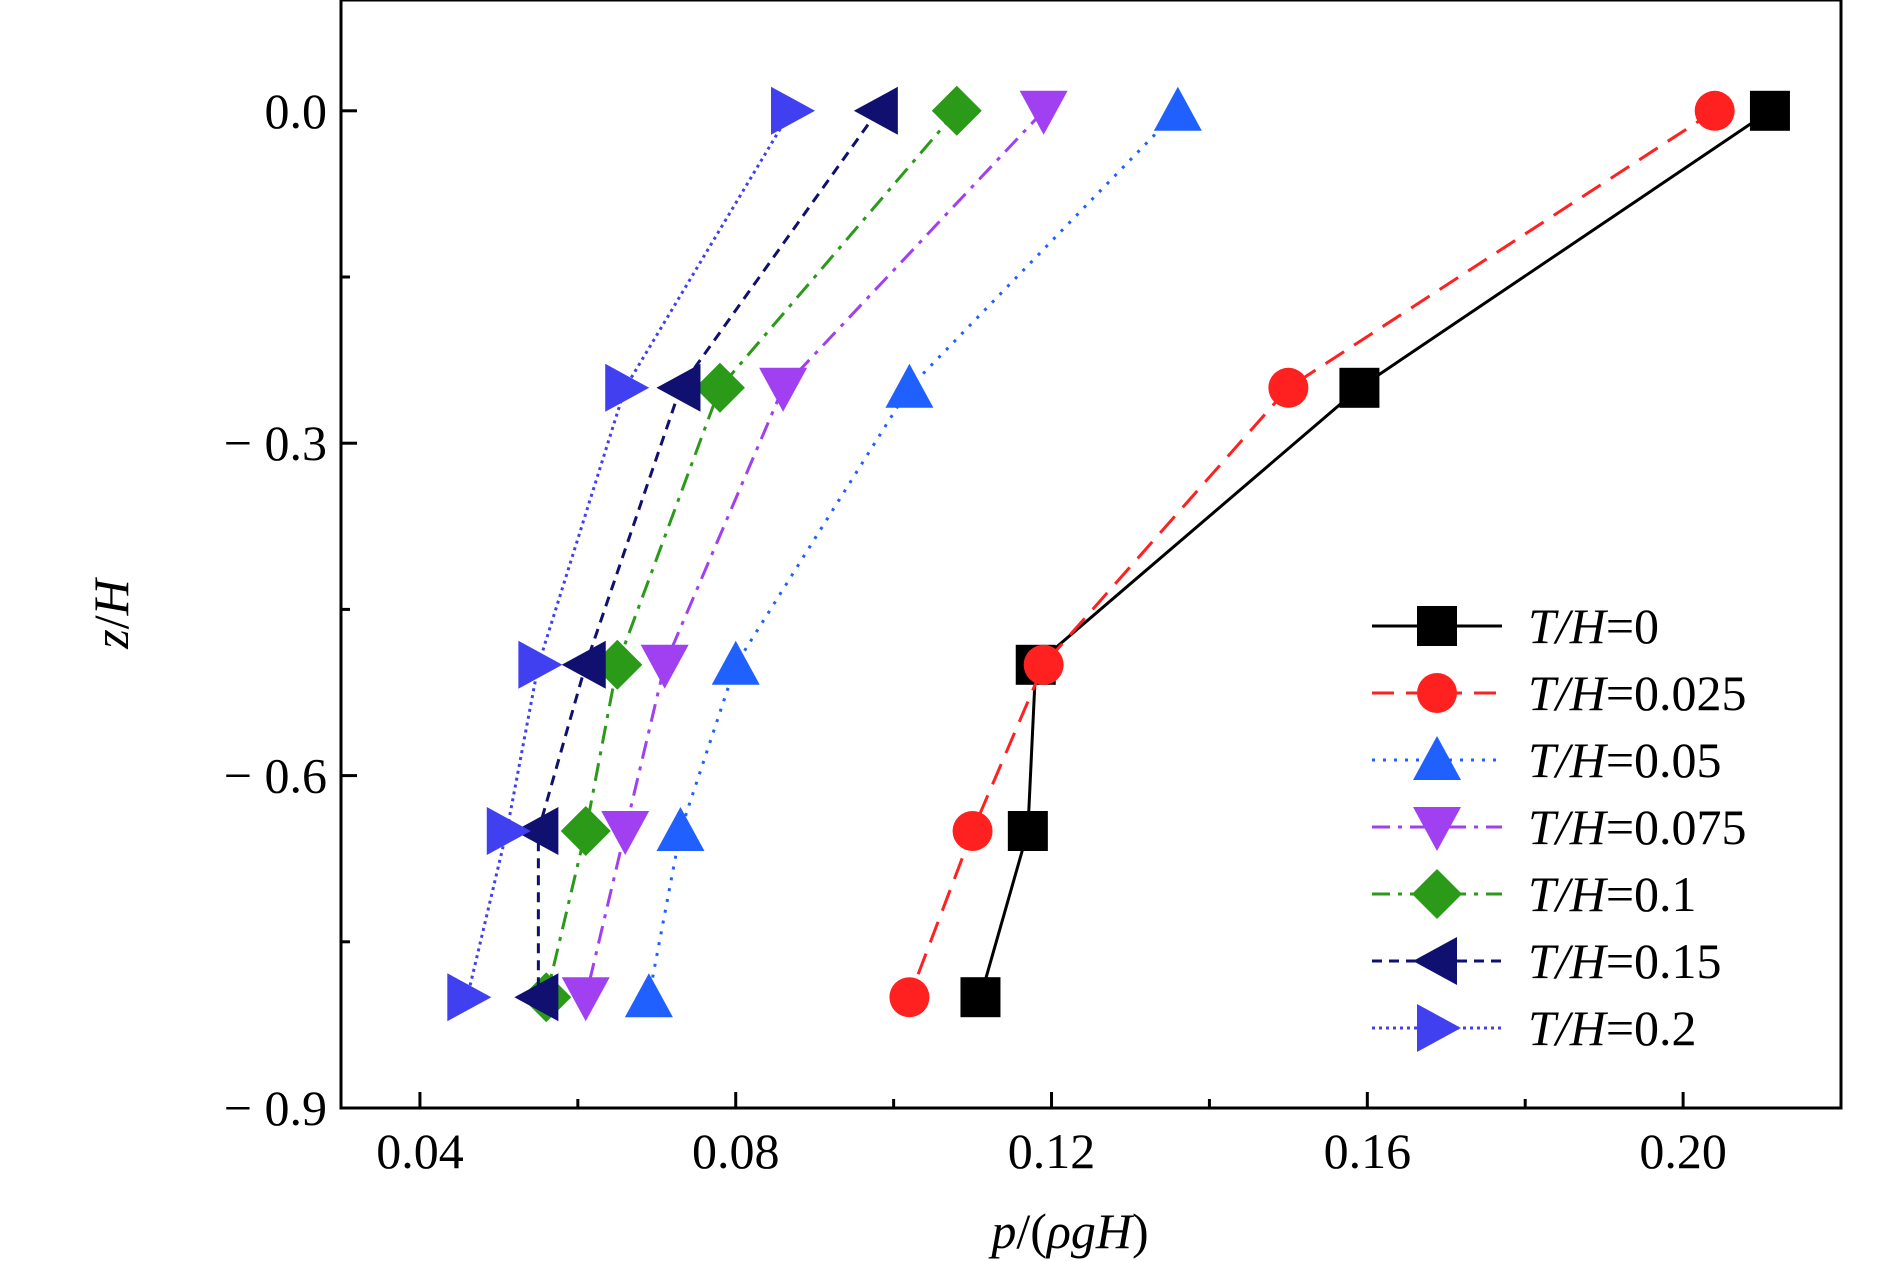 The image size is (1890, 1261). What do you see at coordinates (1052, 1151) in the screenshot?
I see `x-tick-label: 0.12` at bounding box center [1052, 1151].